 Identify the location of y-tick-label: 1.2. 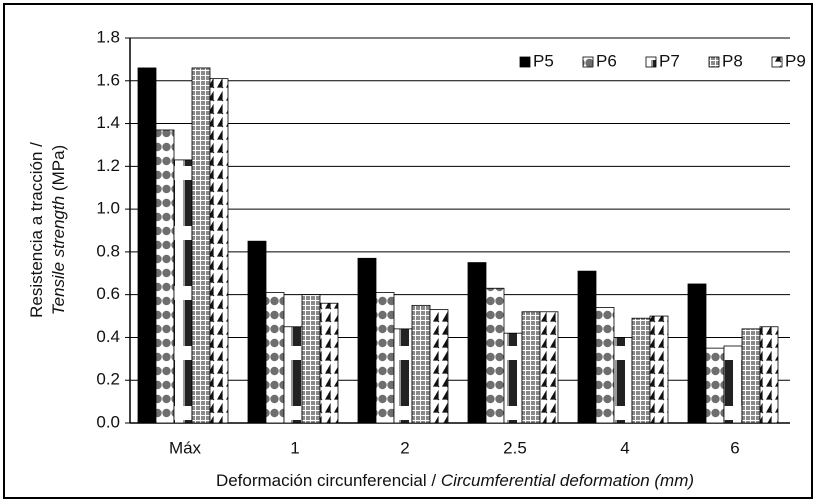
(108, 165).